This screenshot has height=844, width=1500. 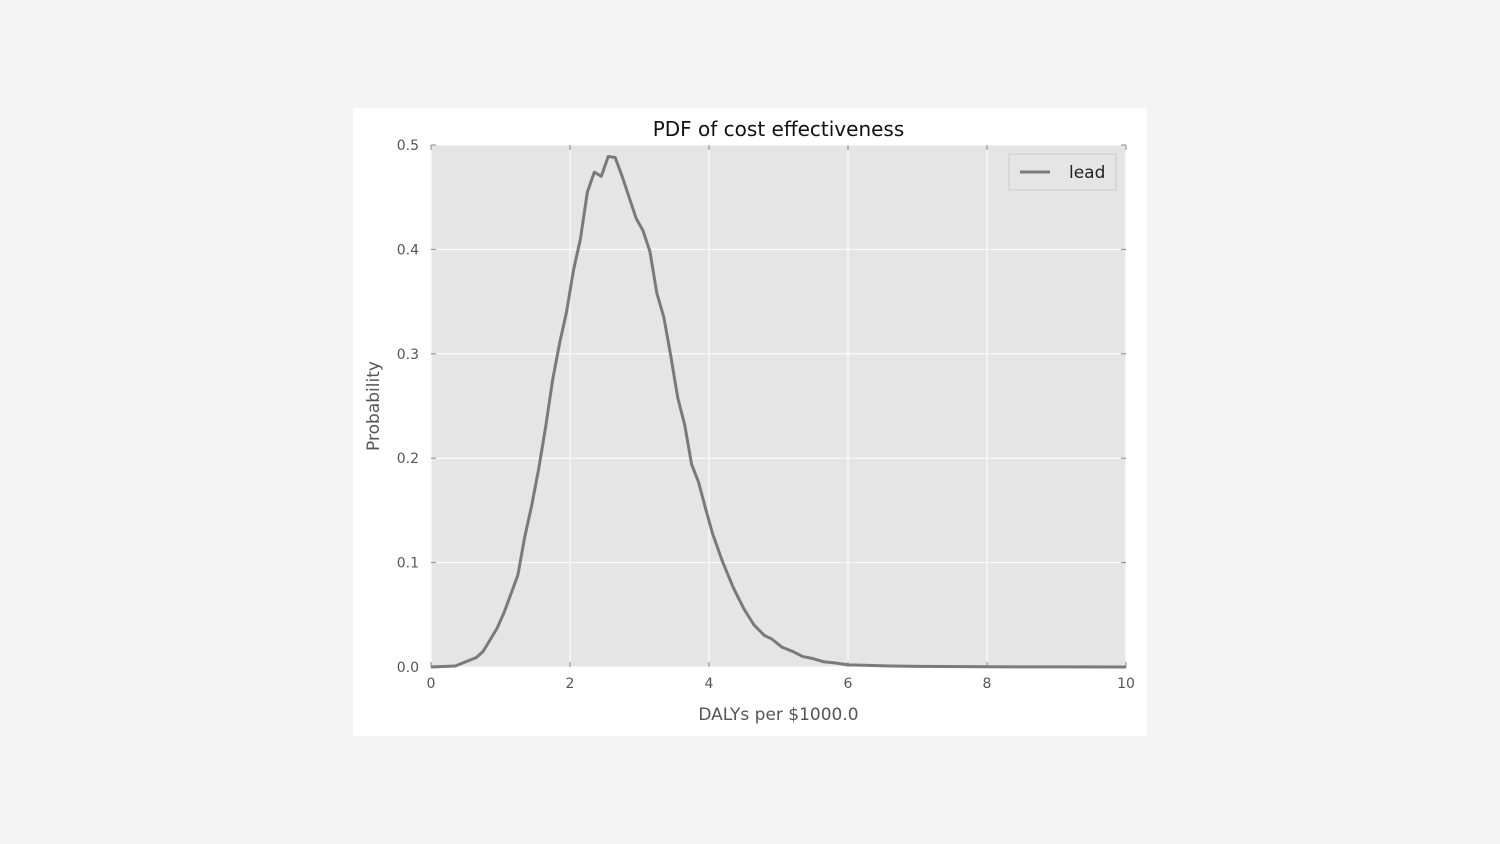 What do you see at coordinates (709, 684) in the screenshot?
I see `x-tick-label: 4` at bounding box center [709, 684].